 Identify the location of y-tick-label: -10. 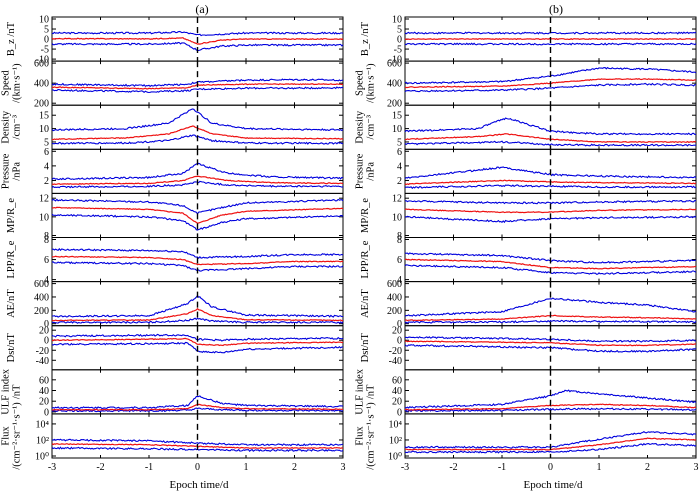
(42, 60).